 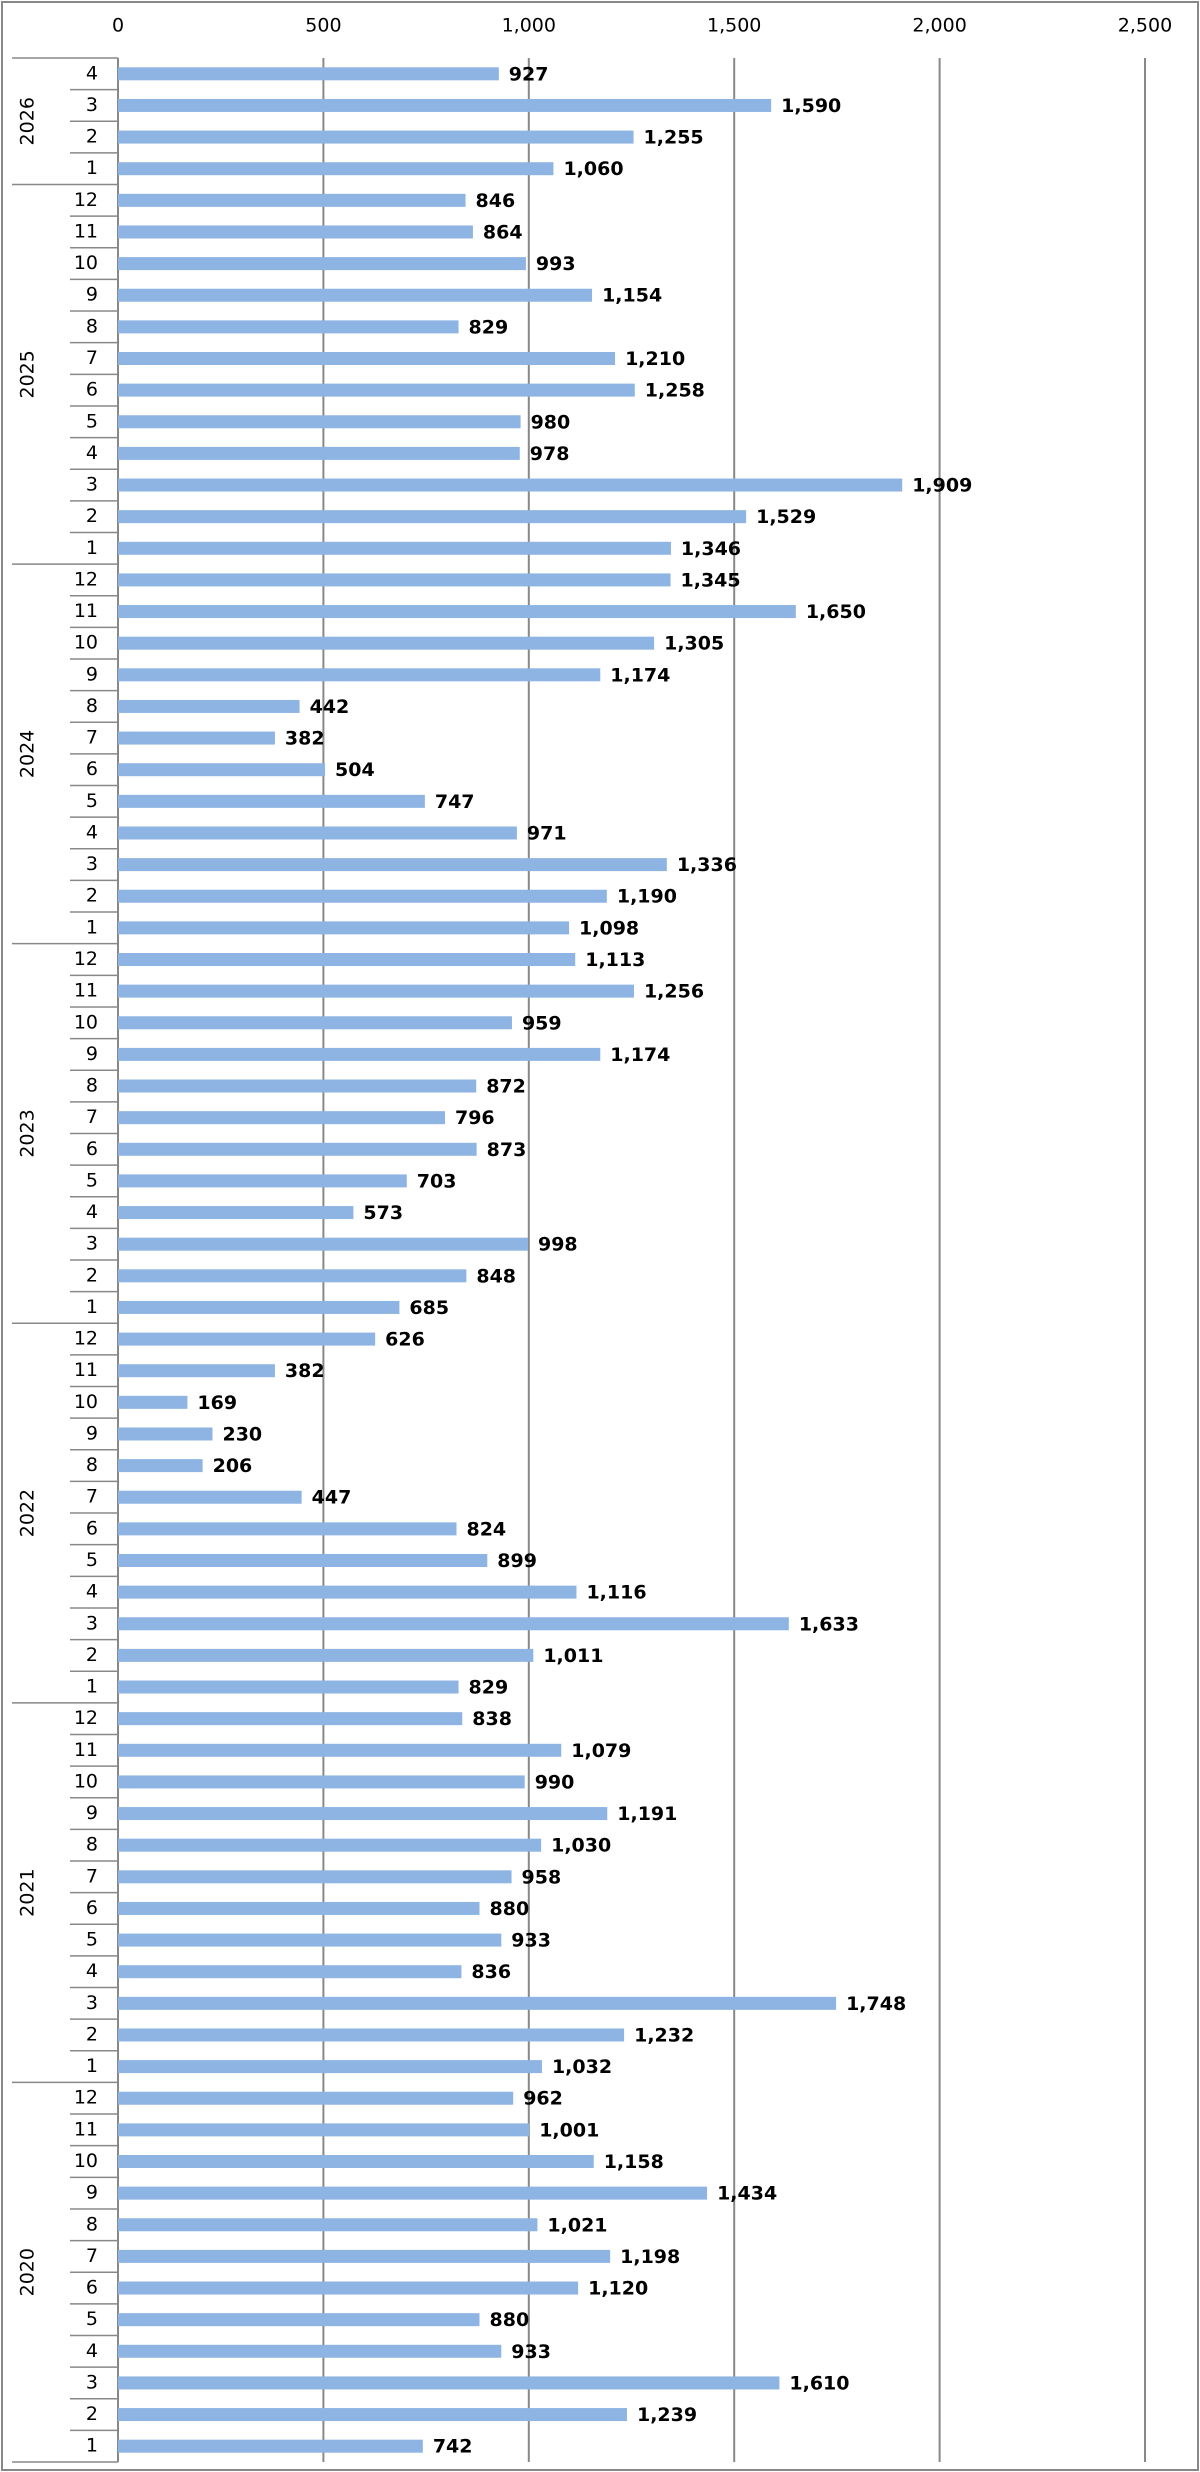 What do you see at coordinates (437, 1181) in the screenshot?
I see `value-label: 703` at bounding box center [437, 1181].